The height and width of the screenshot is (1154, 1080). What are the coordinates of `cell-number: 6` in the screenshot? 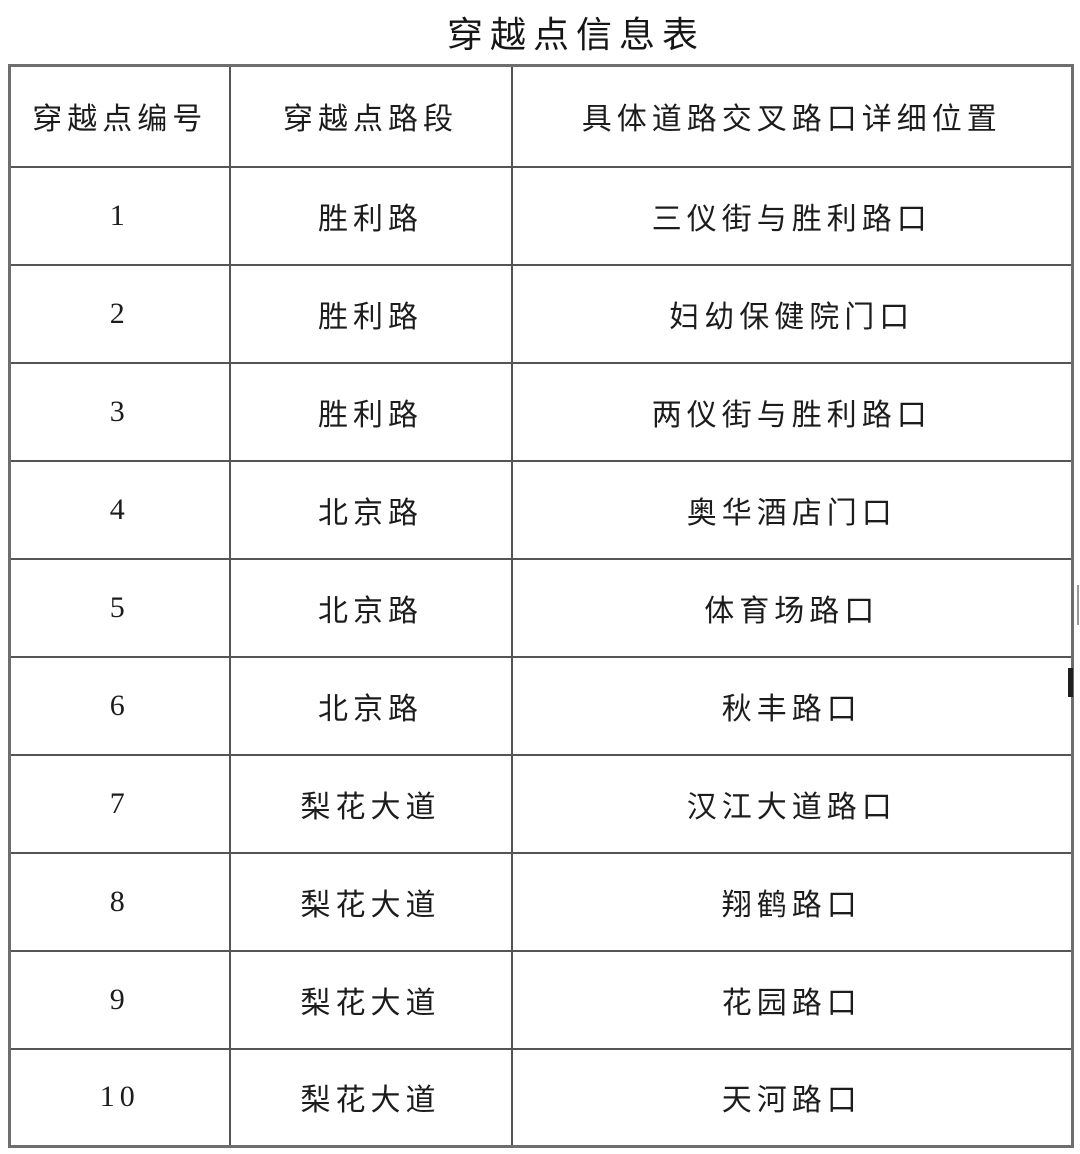 It's located at (119, 705).